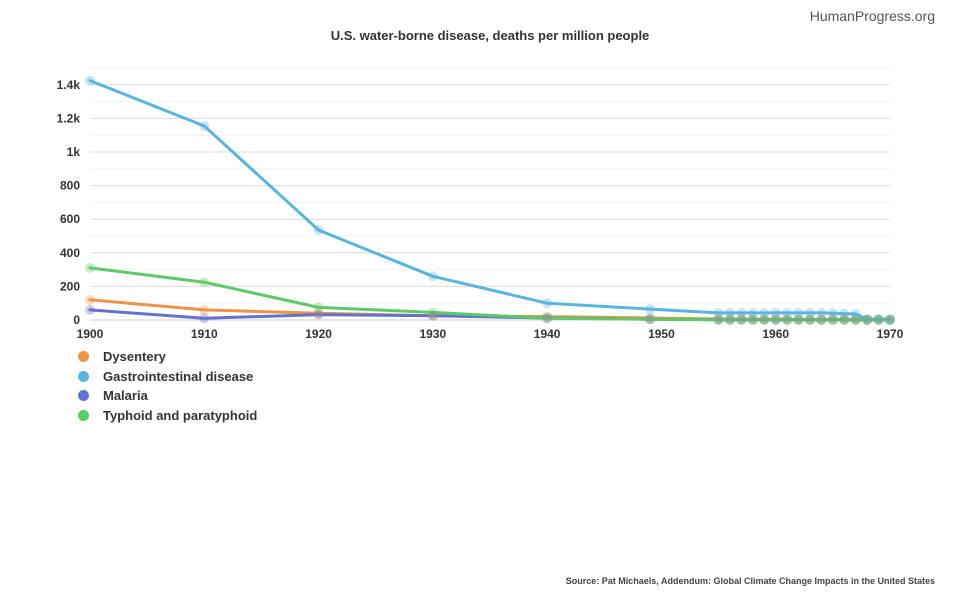  What do you see at coordinates (69, 118) in the screenshot?
I see `y-tick-label: 1.2k` at bounding box center [69, 118].